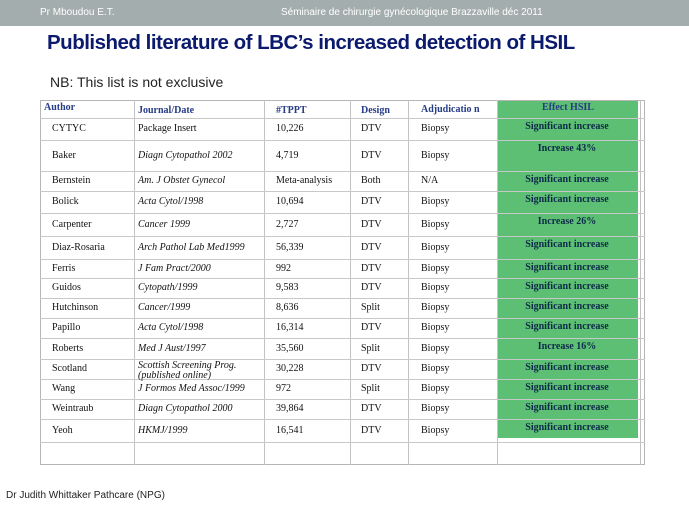 This screenshot has height=517, width=689. What do you see at coordinates (191, 247) in the screenshot?
I see `cell-journal: Arch Pathol Lab Med1999` at bounding box center [191, 247].